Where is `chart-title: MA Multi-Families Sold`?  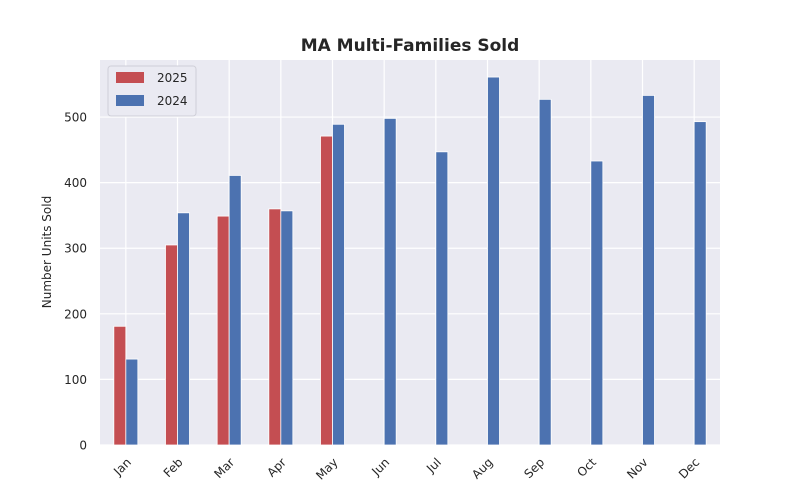
chart-title: MA Multi-Families Sold is located at coordinates (410, 46).